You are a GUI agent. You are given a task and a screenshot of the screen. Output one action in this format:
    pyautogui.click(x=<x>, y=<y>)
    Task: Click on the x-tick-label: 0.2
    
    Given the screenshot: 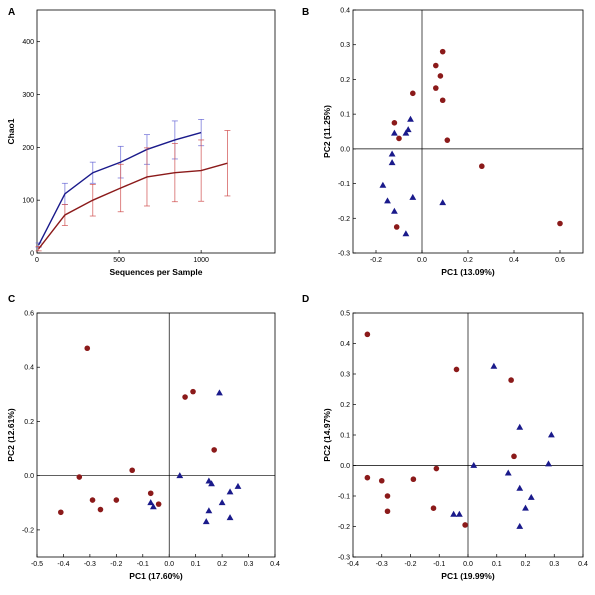 What is the action you would take?
    pyautogui.click(x=468, y=260)
    